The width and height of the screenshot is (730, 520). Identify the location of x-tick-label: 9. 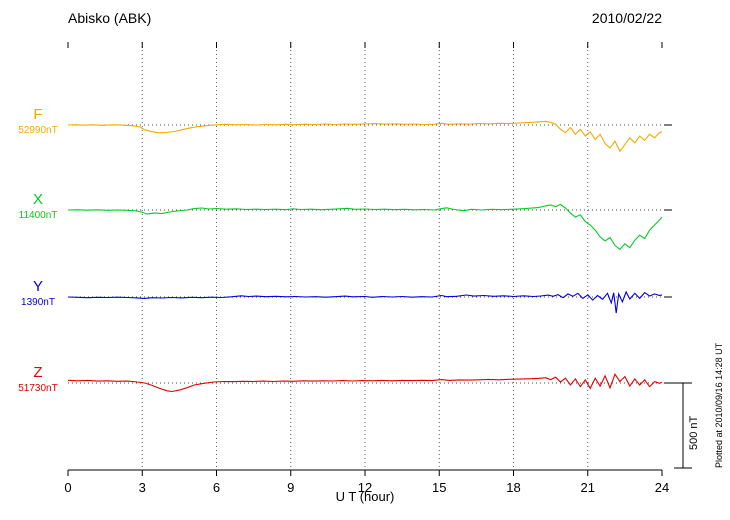
(290, 487).